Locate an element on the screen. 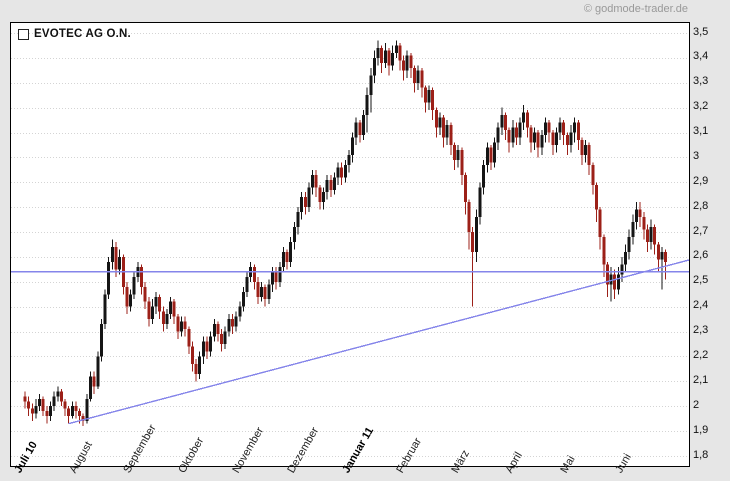 Image resolution: width=730 pixels, height=481 pixels. legend: EVOTEC AG O.N. is located at coordinates (74, 34).